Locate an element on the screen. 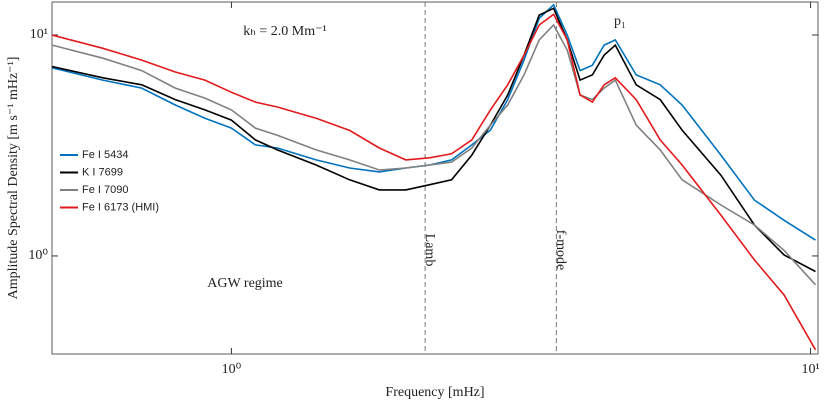 This screenshot has height=404, width=830. annotation: p₁ is located at coordinates (620, 21).